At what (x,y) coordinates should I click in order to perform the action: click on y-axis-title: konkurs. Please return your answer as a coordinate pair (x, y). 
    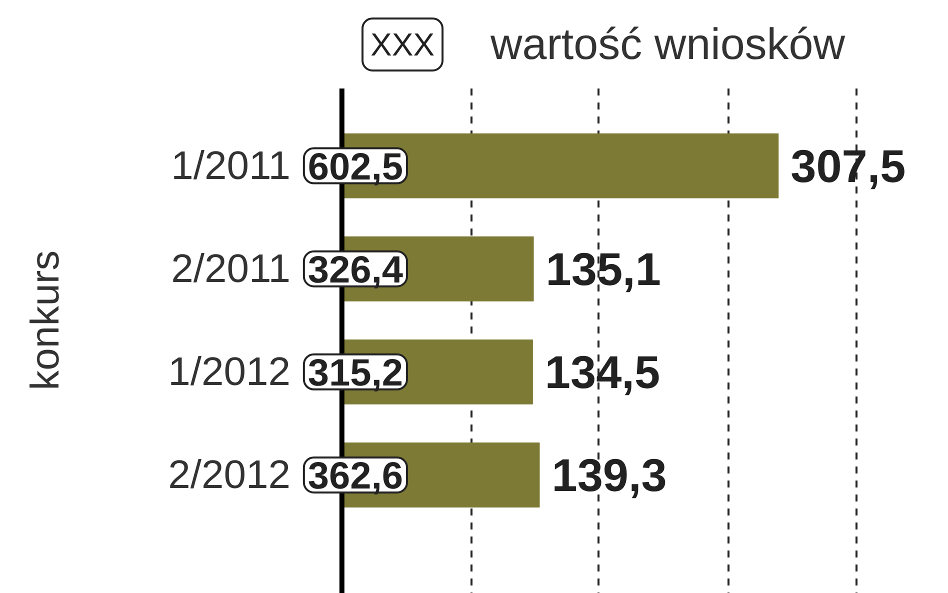
    Looking at the image, I should click on (46, 320).